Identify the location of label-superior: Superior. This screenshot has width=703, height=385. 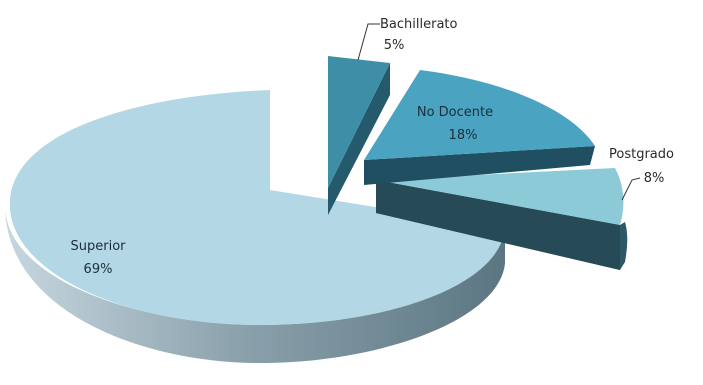
(99, 246).